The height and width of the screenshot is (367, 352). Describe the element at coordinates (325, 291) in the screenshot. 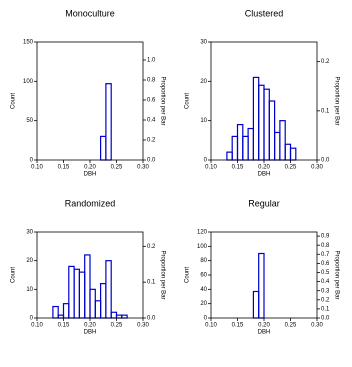

I see `y2-tick-label: 0.3` at that location.